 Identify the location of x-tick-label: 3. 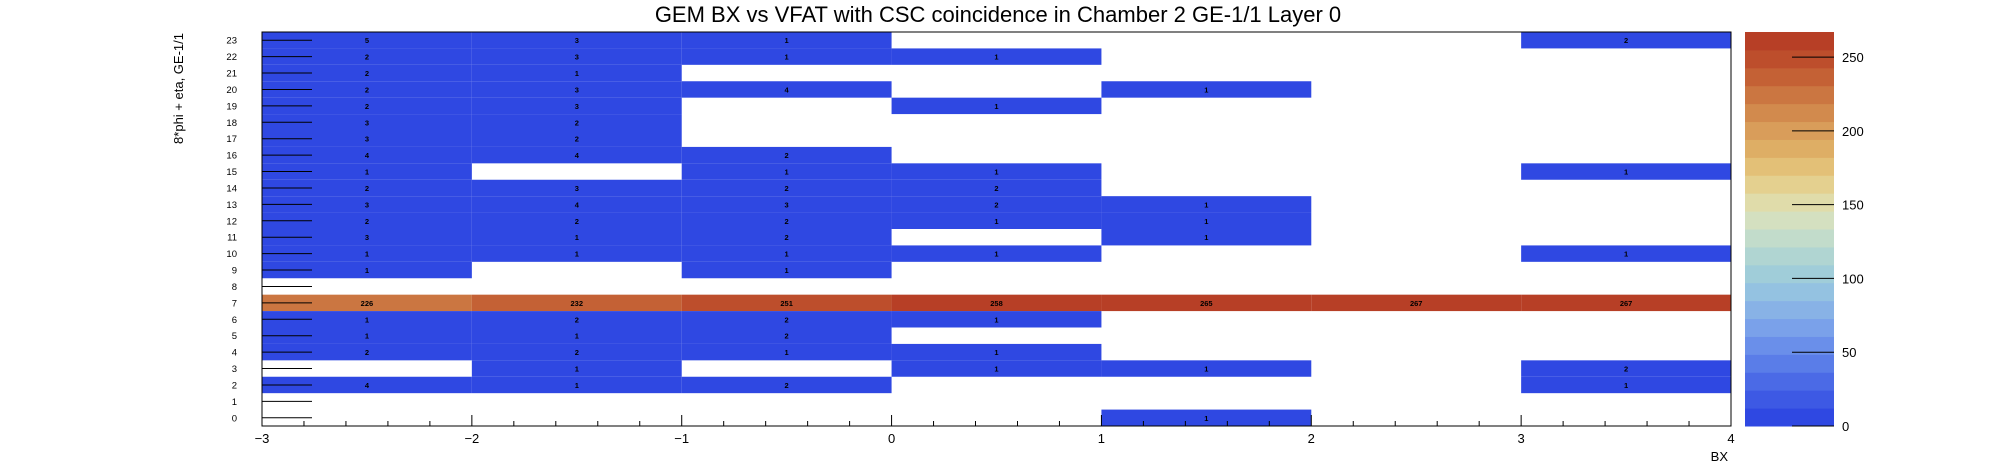
(1521, 438).